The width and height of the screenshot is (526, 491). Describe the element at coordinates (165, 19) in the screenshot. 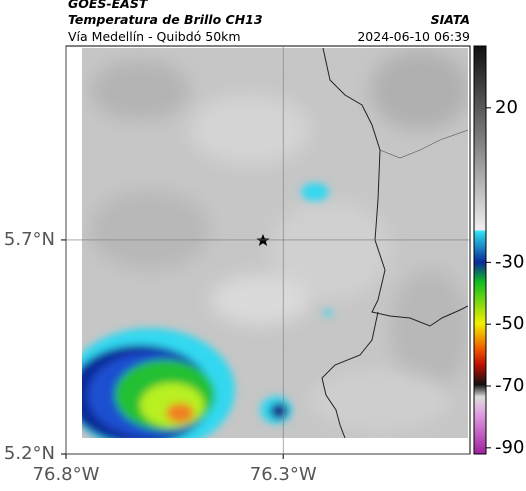

I see `subtitle: Temperatura de Brillo CH13` at that location.